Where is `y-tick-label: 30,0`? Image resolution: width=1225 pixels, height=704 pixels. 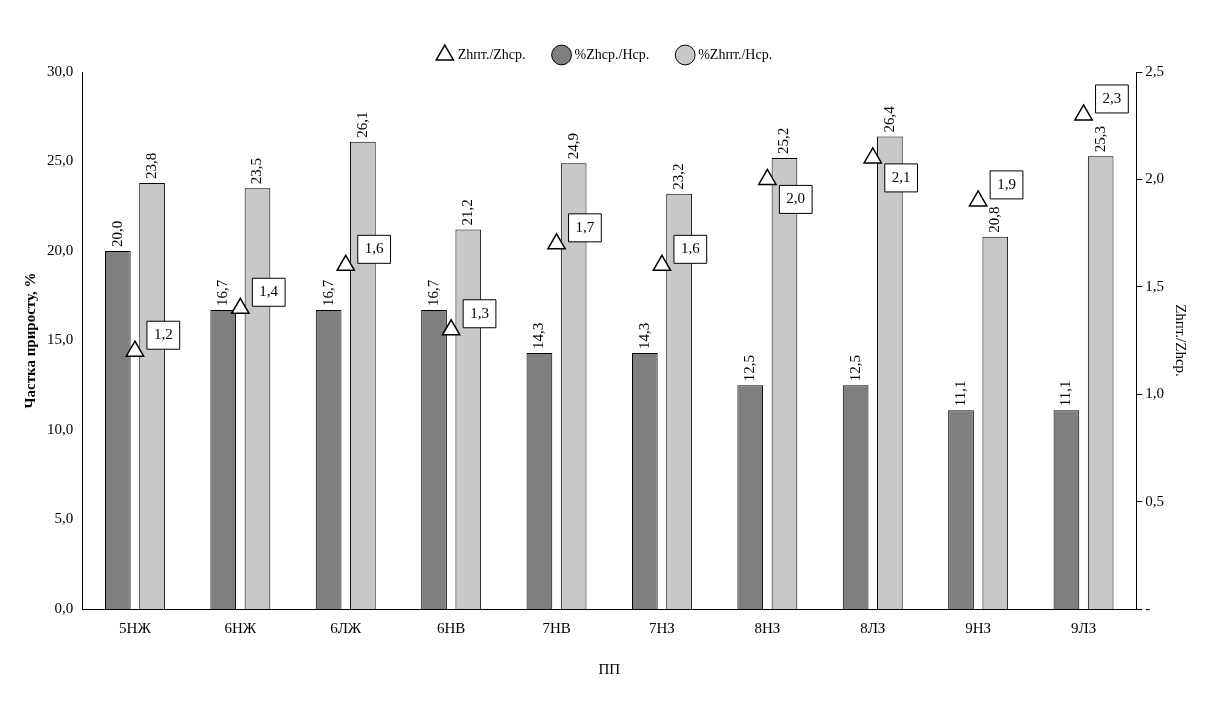 y-tick-label: 30,0 is located at coordinates (60, 70).